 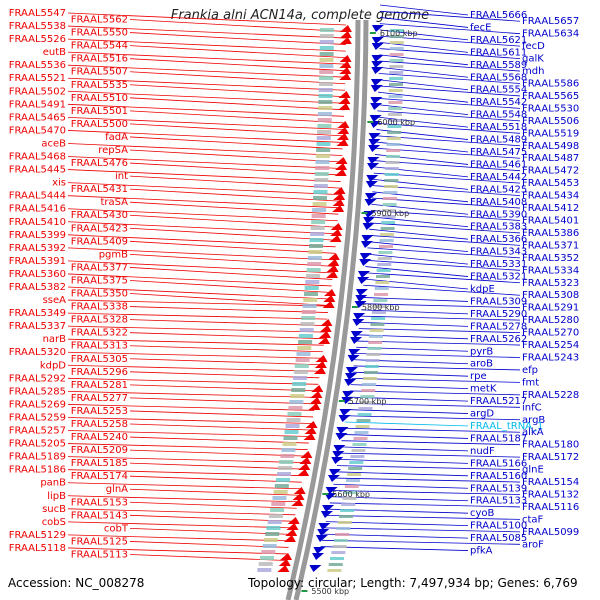 I want to click on gene-label-left: FRAAL5174, so click(x=99, y=476).